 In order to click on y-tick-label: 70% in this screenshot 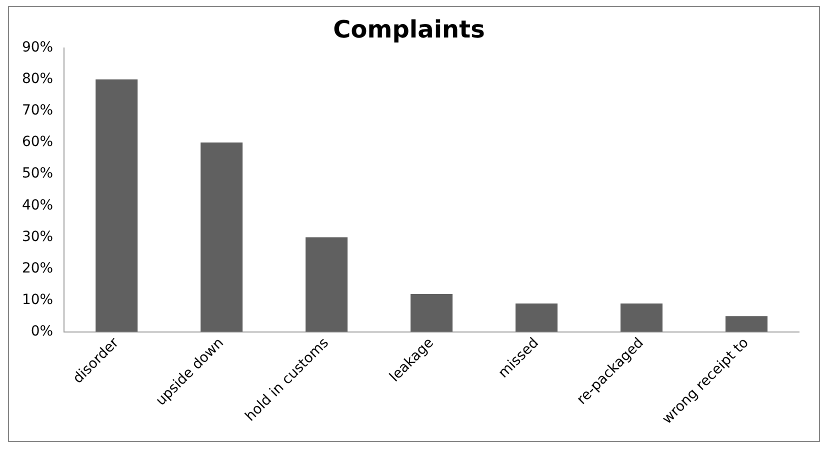, I will do `click(38, 110)`.